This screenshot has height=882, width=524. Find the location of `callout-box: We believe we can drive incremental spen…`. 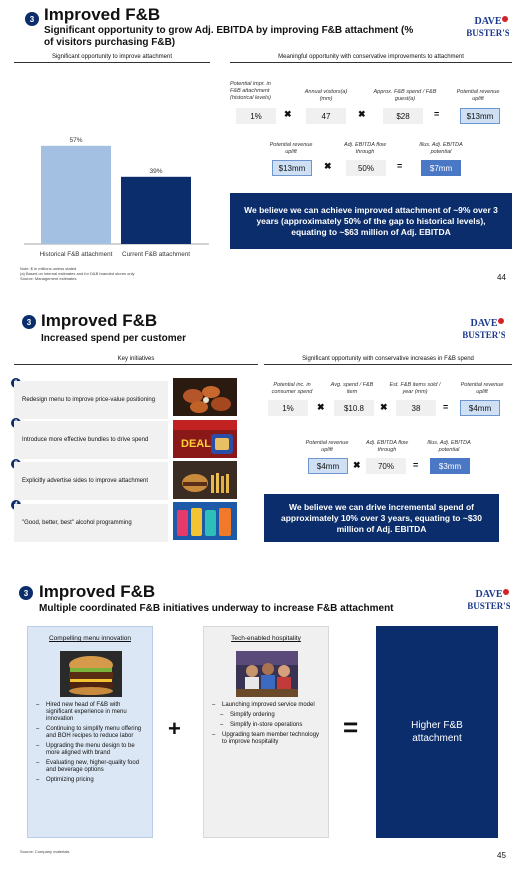

callout-box: We believe we can drive incremental spen… is located at coordinates (381, 518).